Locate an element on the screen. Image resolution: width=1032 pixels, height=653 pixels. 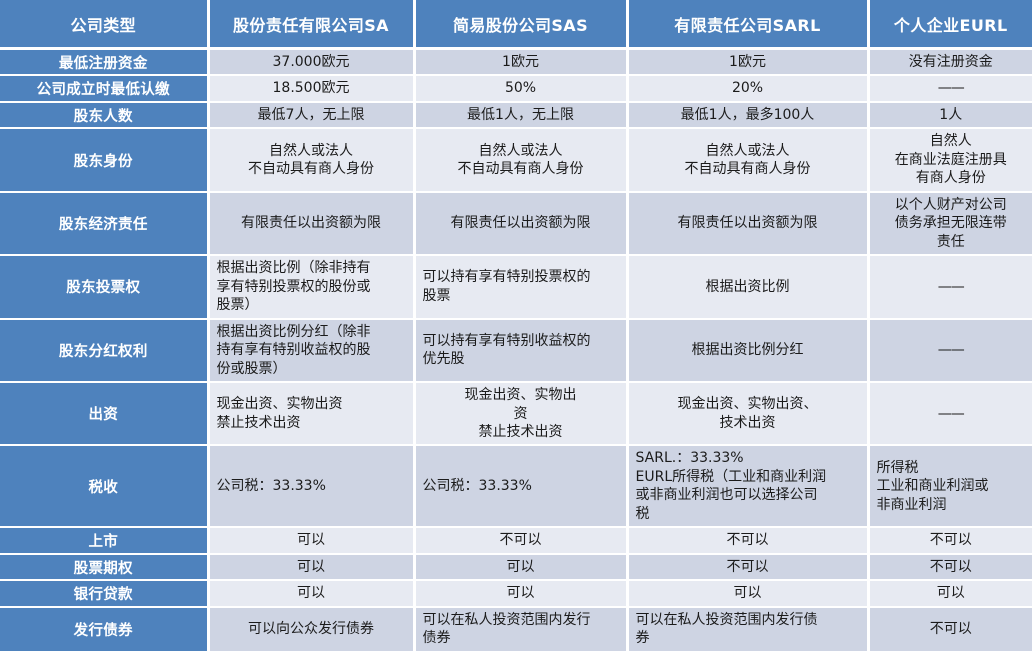
cell-text: 没有注册资金 is located at coordinates (950, 62).